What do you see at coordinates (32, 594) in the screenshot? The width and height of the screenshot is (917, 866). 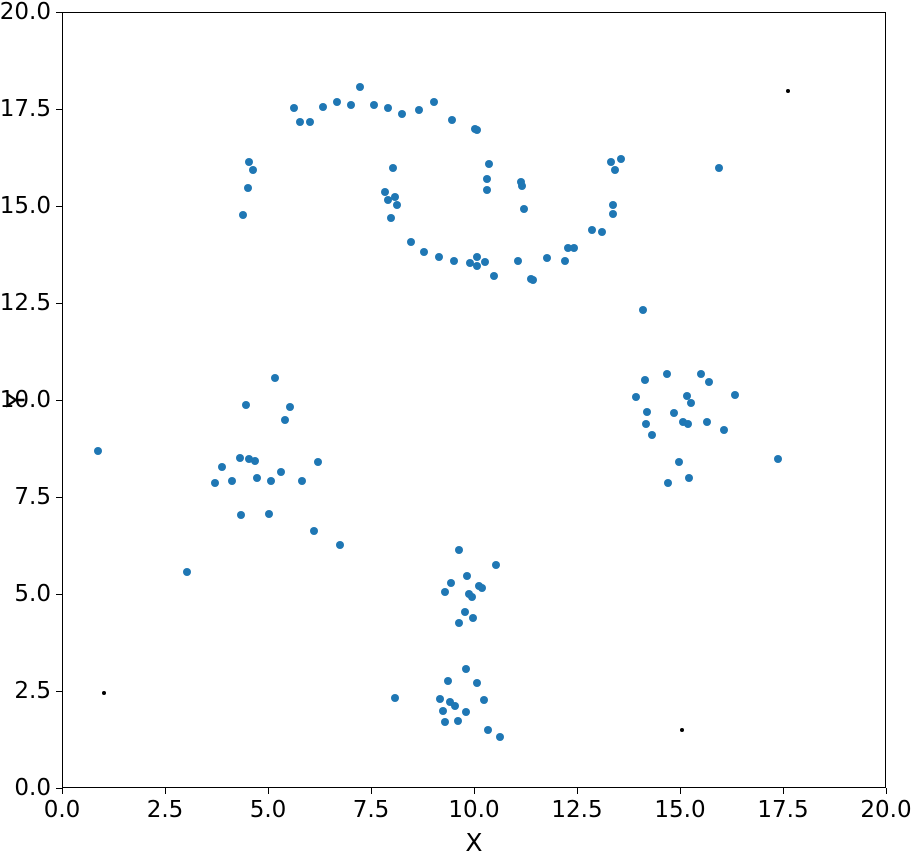 I see `y-tick-label: 5.0` at bounding box center [32, 594].